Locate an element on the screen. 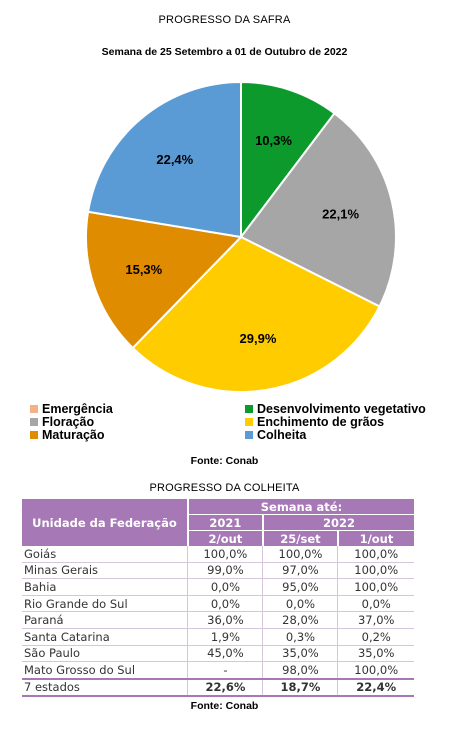  table-row: Mato Grosso do Sul -98,0% 100,0% is located at coordinates (218, 670).